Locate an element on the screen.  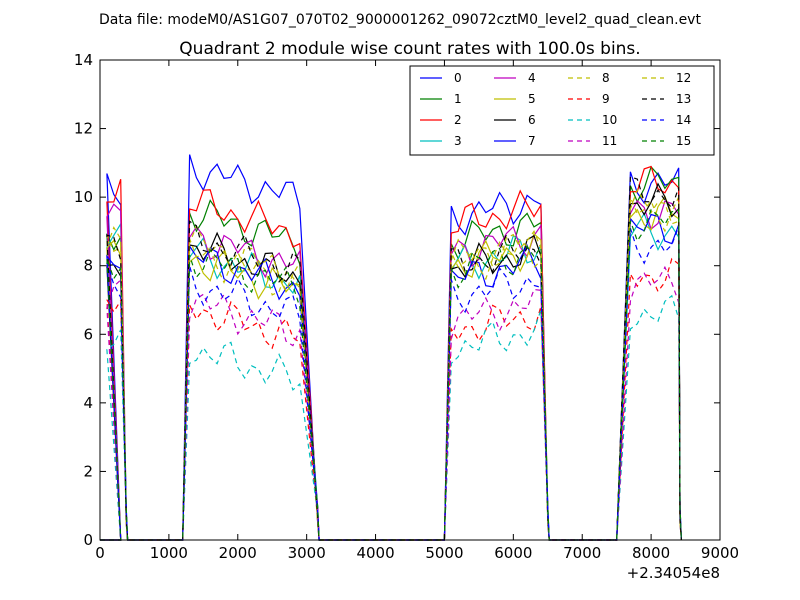
legend-label-14: 14 is located at coordinates (683, 120).